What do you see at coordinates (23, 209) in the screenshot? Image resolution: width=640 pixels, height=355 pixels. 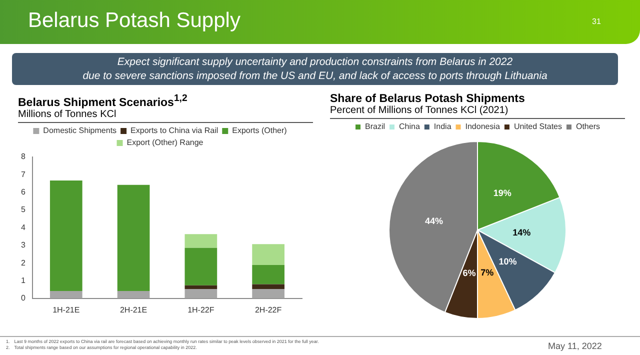 I see `y-tick-label: 5` at bounding box center [23, 209].